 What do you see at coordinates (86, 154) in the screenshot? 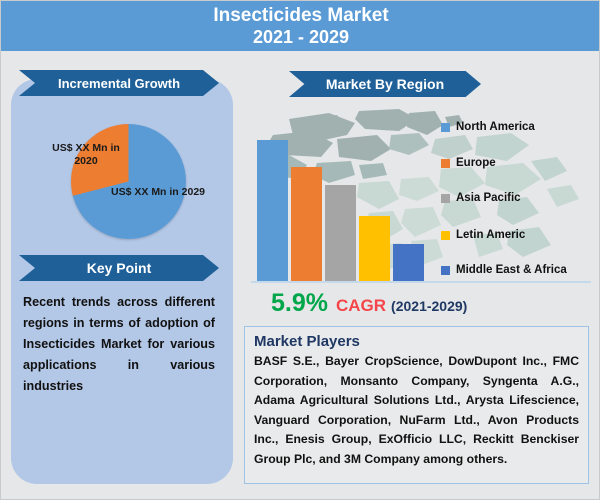
I see `pie-label-2020: US$ XX Mn in 2020` at bounding box center [86, 154].